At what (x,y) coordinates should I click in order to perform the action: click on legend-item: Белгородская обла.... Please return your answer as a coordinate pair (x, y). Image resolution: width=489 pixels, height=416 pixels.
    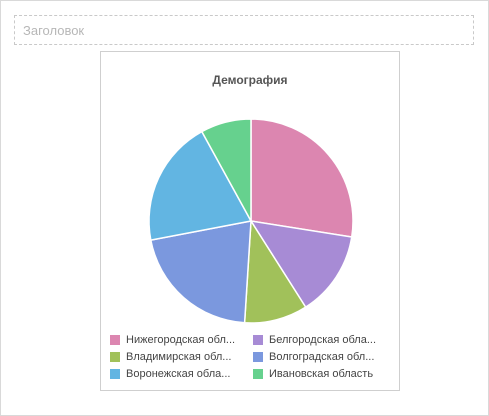
    Looking at the image, I should click on (323, 340).